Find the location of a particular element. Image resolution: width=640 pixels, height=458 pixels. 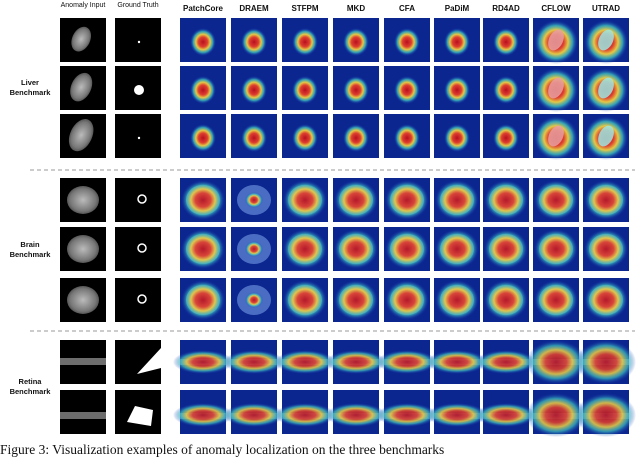

column-header: RD4AD is located at coordinates (506, 8).